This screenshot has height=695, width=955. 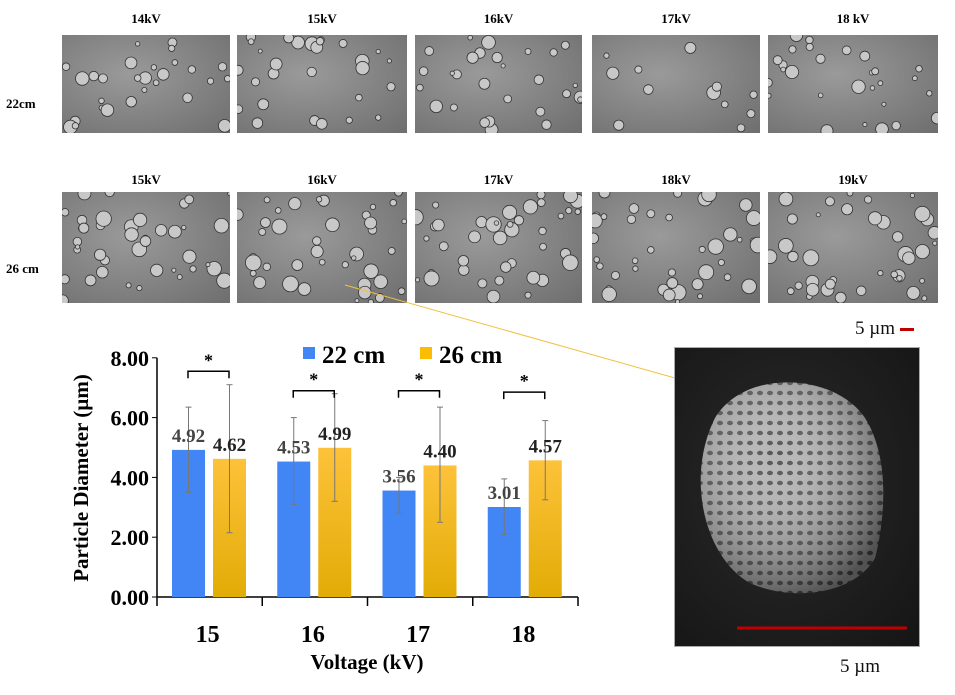 I want to click on x-tick-label: 15, so click(x=208, y=635).